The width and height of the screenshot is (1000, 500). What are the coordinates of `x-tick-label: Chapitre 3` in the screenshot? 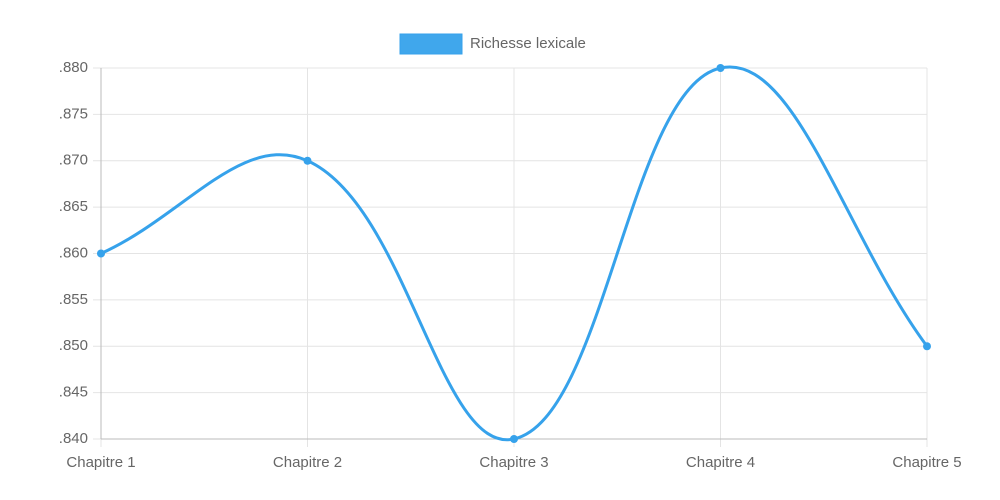 It's located at (513, 462).